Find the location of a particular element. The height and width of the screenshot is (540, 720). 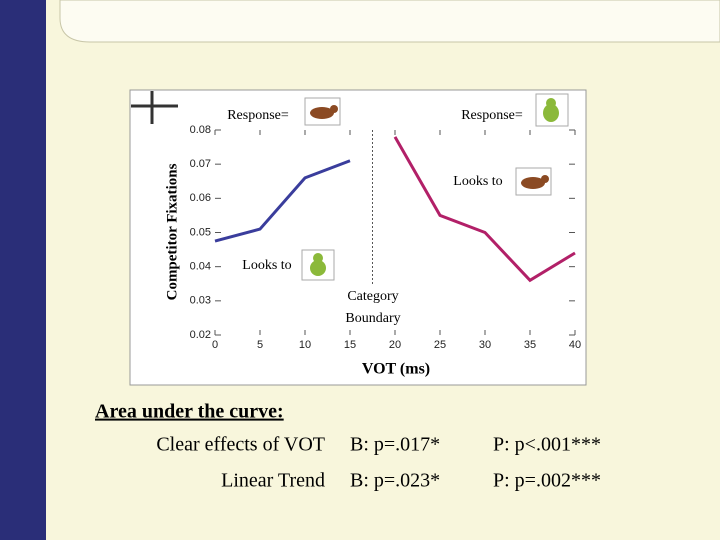

y-tick-label: 0.04 is located at coordinates (200, 267).